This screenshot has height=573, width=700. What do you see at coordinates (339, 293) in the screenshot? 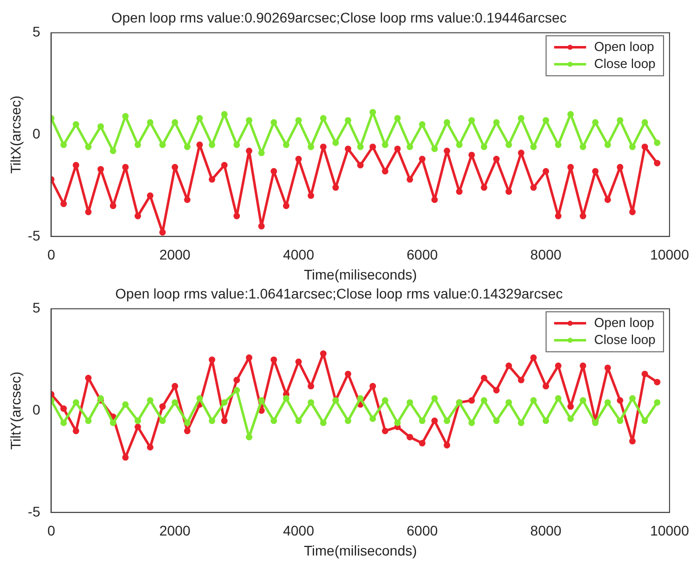
I see `chart-title: Open loop rms value:1.0641arcsec;Close loop rms value:0.14329arcsec` at bounding box center [339, 293].